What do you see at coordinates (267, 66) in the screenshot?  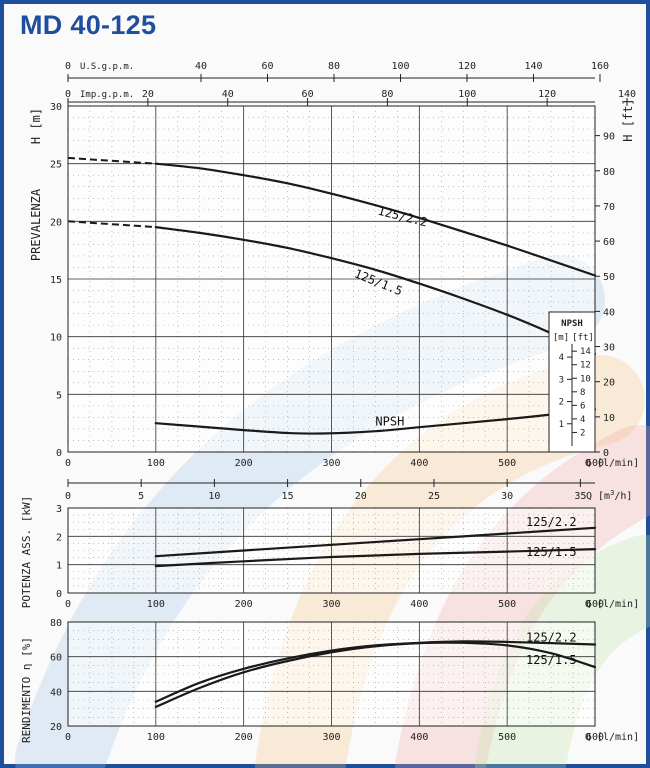 I see `usgpm-tick-label: 60` at bounding box center [267, 66].